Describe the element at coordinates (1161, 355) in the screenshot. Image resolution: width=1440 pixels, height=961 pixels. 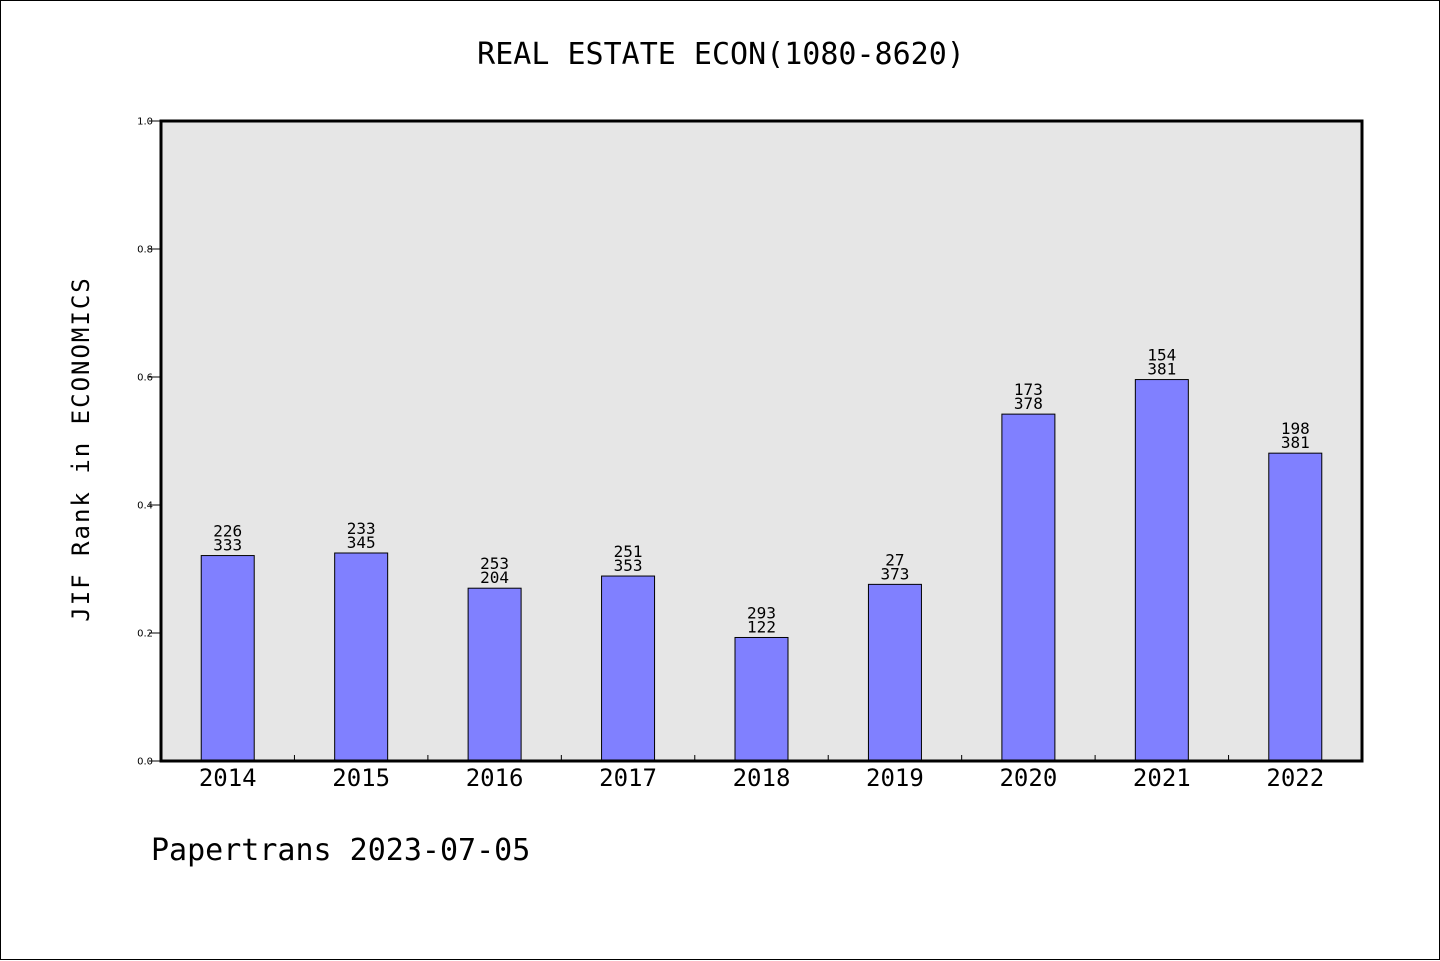
I see `bar-rank-label: 154` at that location.